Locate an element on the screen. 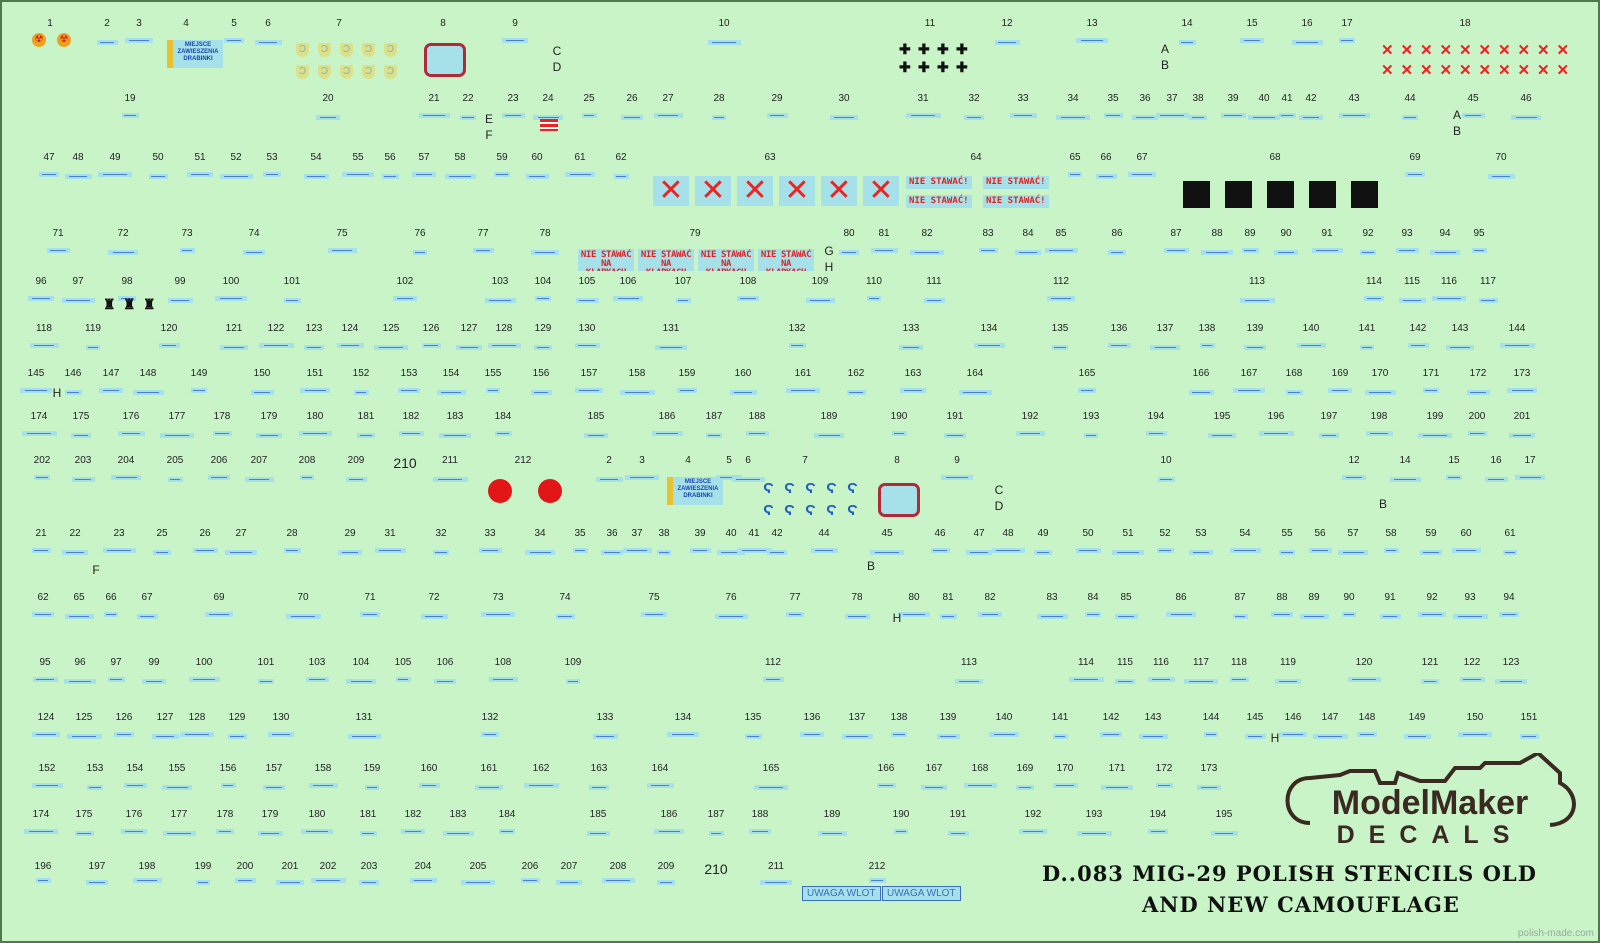 Image resolution: width=1600 pixels, height=943 pixels. item-number: 59 is located at coordinates (1431, 533).